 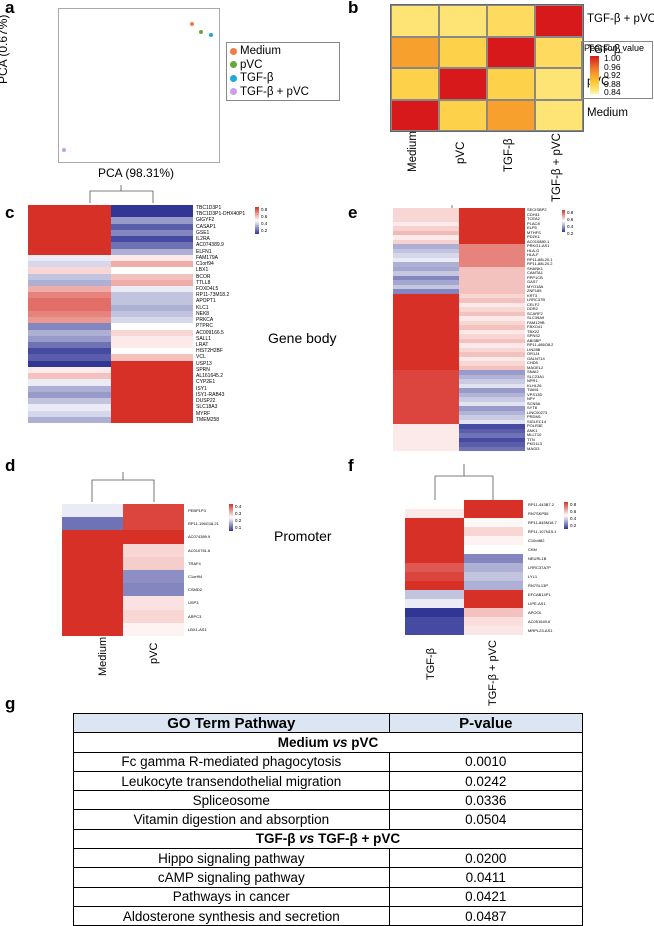 What do you see at coordinates (10, 703) in the screenshot?
I see `panel-letter-g: g` at bounding box center [10, 703].